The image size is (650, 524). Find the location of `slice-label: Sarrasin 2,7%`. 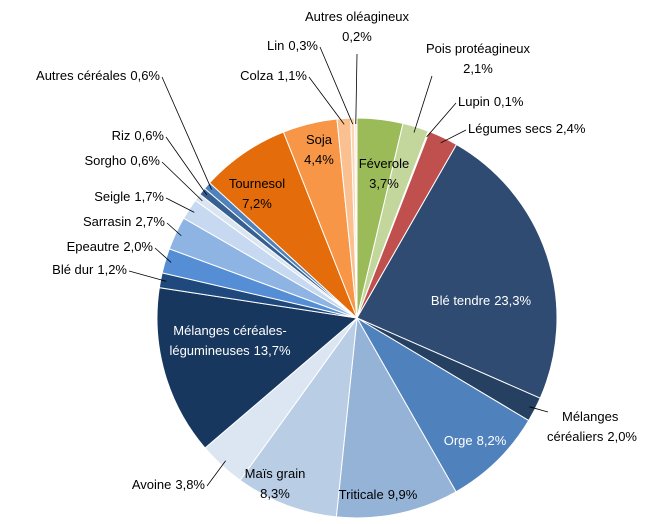

slice-label: Sarrasin 2,7% is located at coordinates (124, 221).